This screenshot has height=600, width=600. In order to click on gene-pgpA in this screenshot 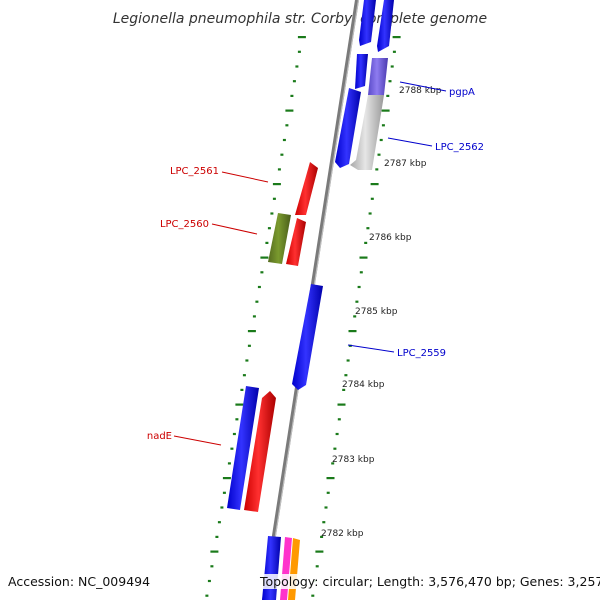, I will do `click(361, 71)`.